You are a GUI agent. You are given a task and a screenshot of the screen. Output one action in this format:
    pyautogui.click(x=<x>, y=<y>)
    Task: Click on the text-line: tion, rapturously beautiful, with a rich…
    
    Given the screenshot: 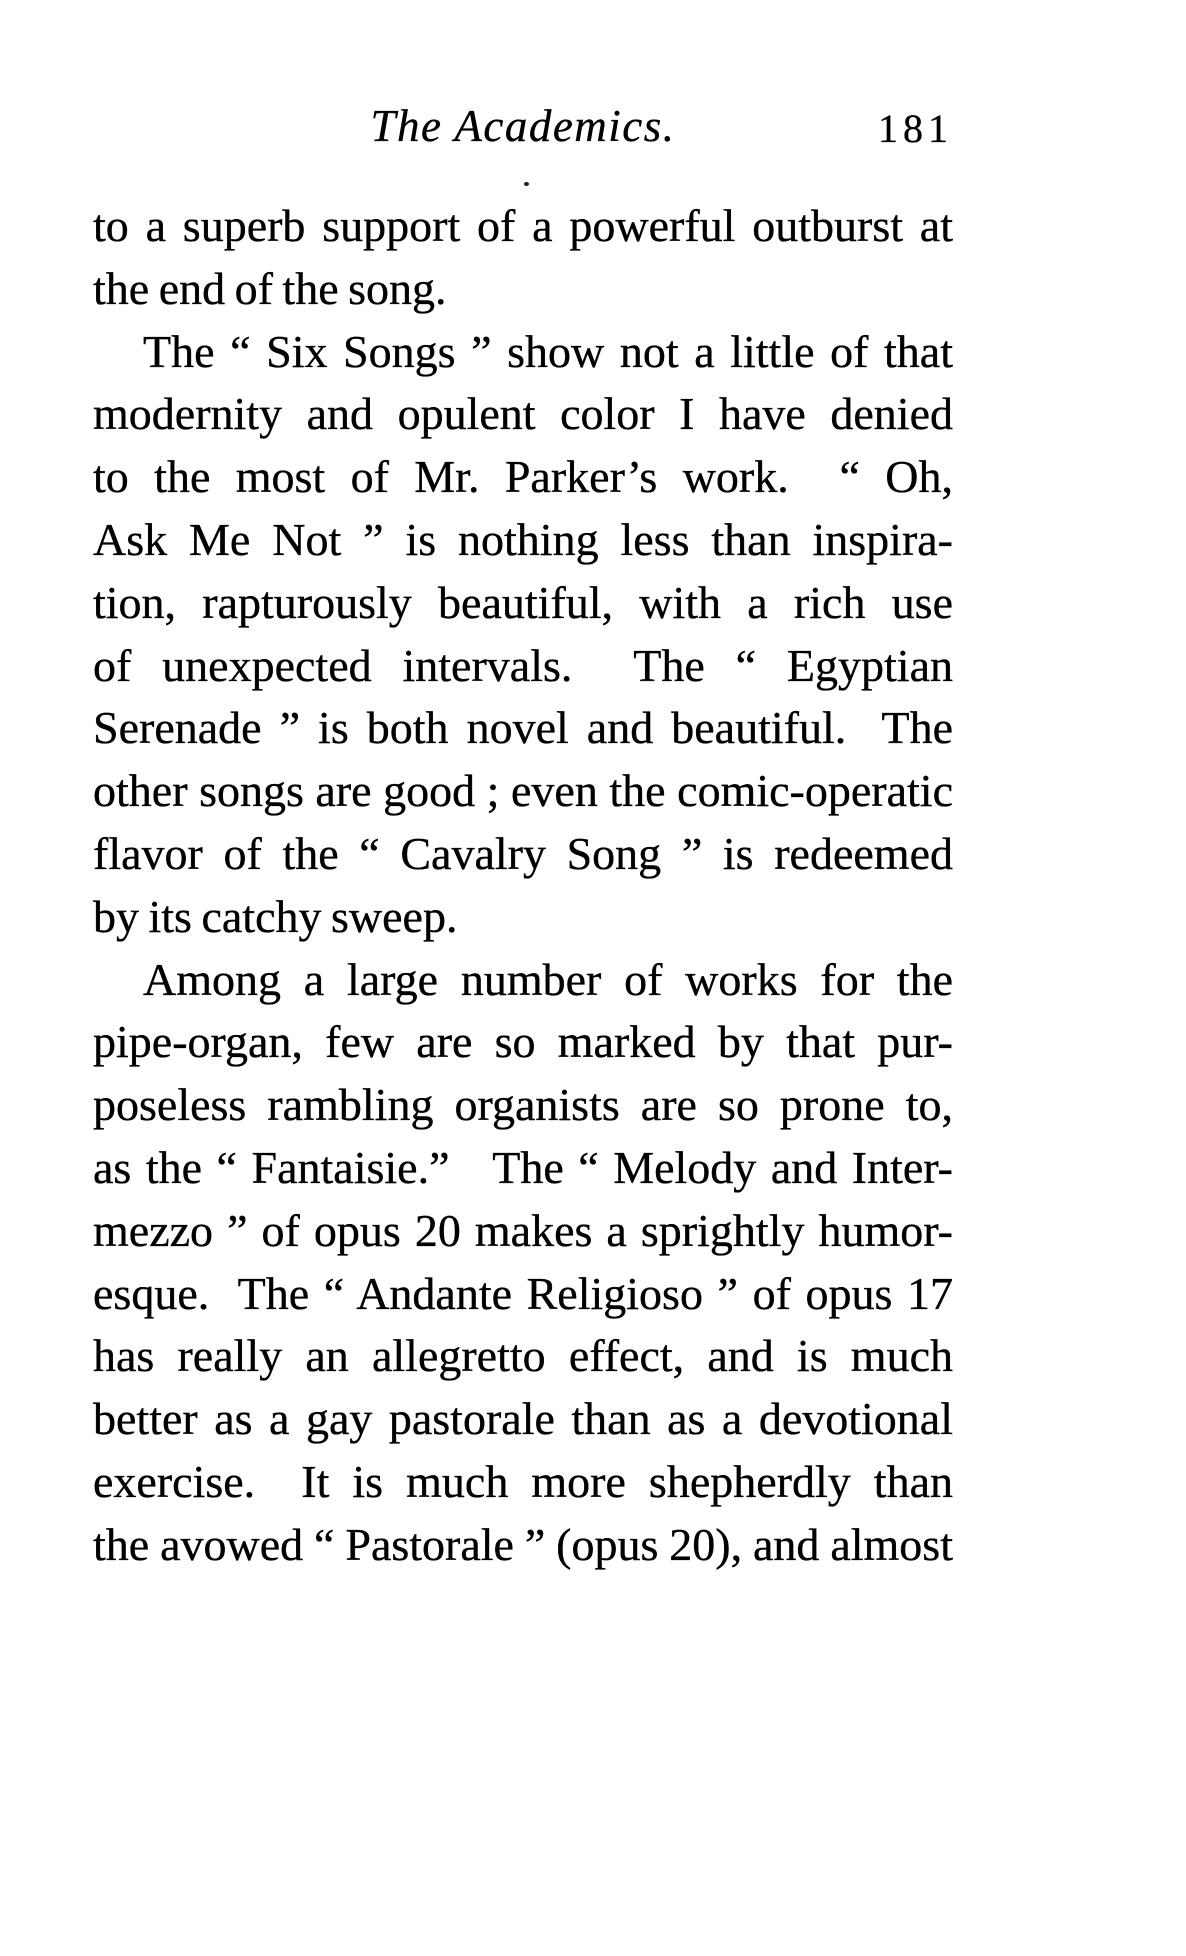 What is the action you would take?
    pyautogui.click(x=523, y=602)
    